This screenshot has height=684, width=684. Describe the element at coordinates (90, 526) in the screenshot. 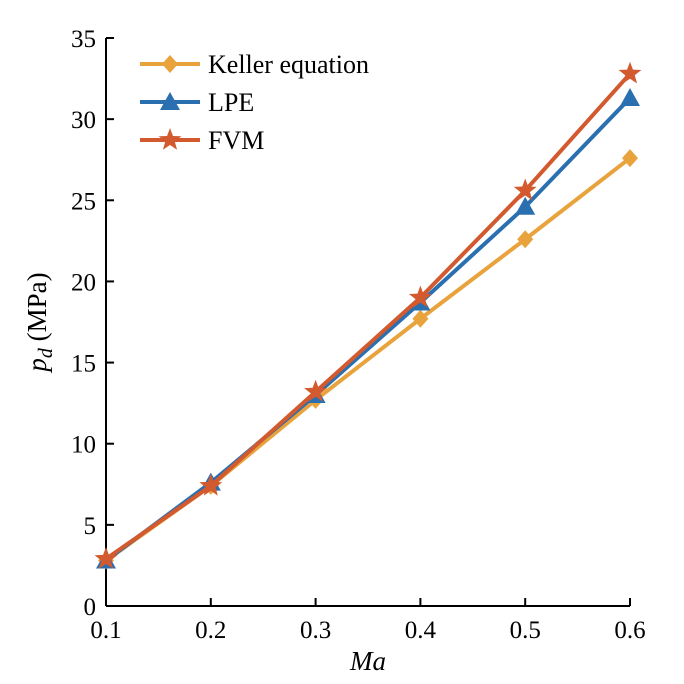

I see `y-tick-label: 5` at that location.